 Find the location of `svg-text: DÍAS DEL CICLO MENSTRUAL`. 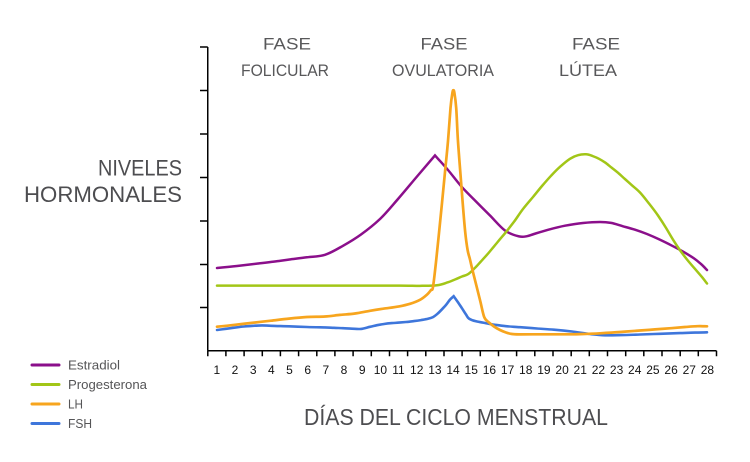

svg-text: DÍAS DEL CICLO MENSTRUAL is located at coordinates (456, 417).